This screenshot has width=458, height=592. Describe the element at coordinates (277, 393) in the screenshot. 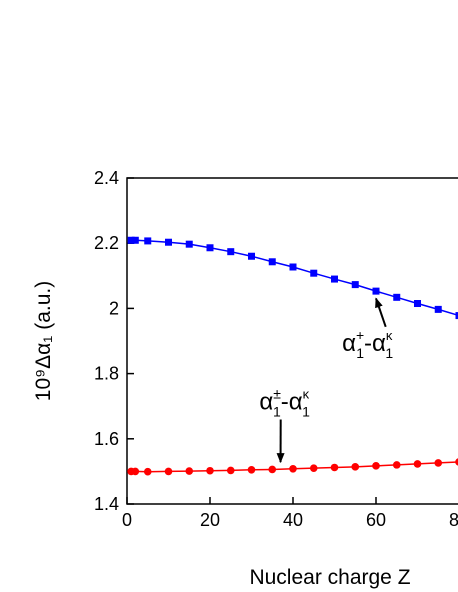

I see `annotation-part: ±` at that location.